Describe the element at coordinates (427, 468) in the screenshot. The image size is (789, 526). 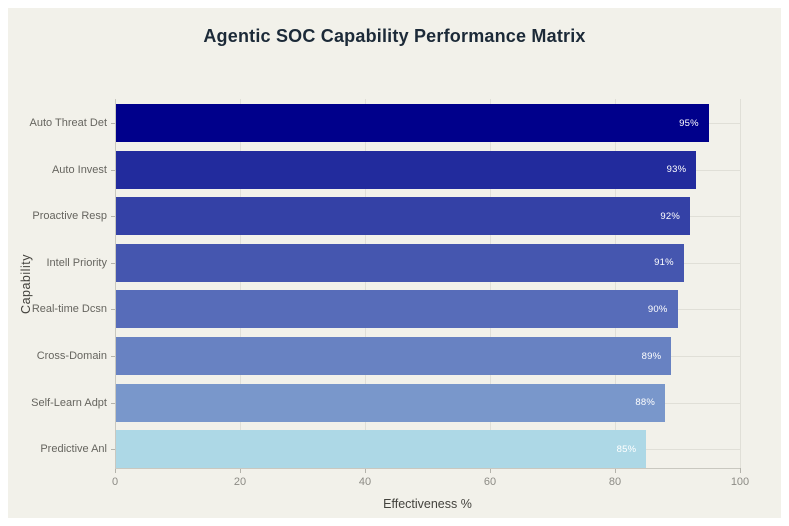
I see `x-axis-line` at that location.